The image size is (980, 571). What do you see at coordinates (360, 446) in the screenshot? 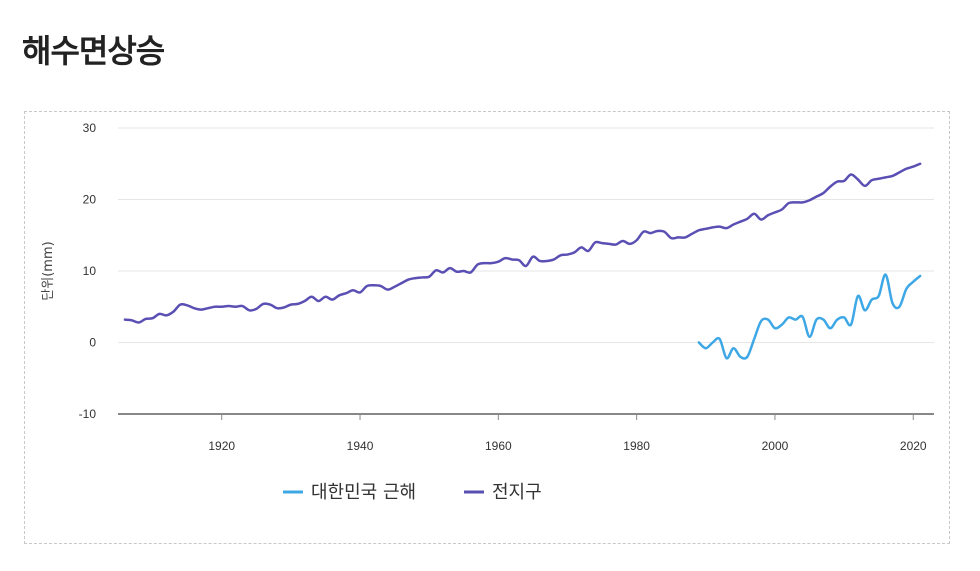
I see `x-tick-label: 1940` at bounding box center [360, 446].